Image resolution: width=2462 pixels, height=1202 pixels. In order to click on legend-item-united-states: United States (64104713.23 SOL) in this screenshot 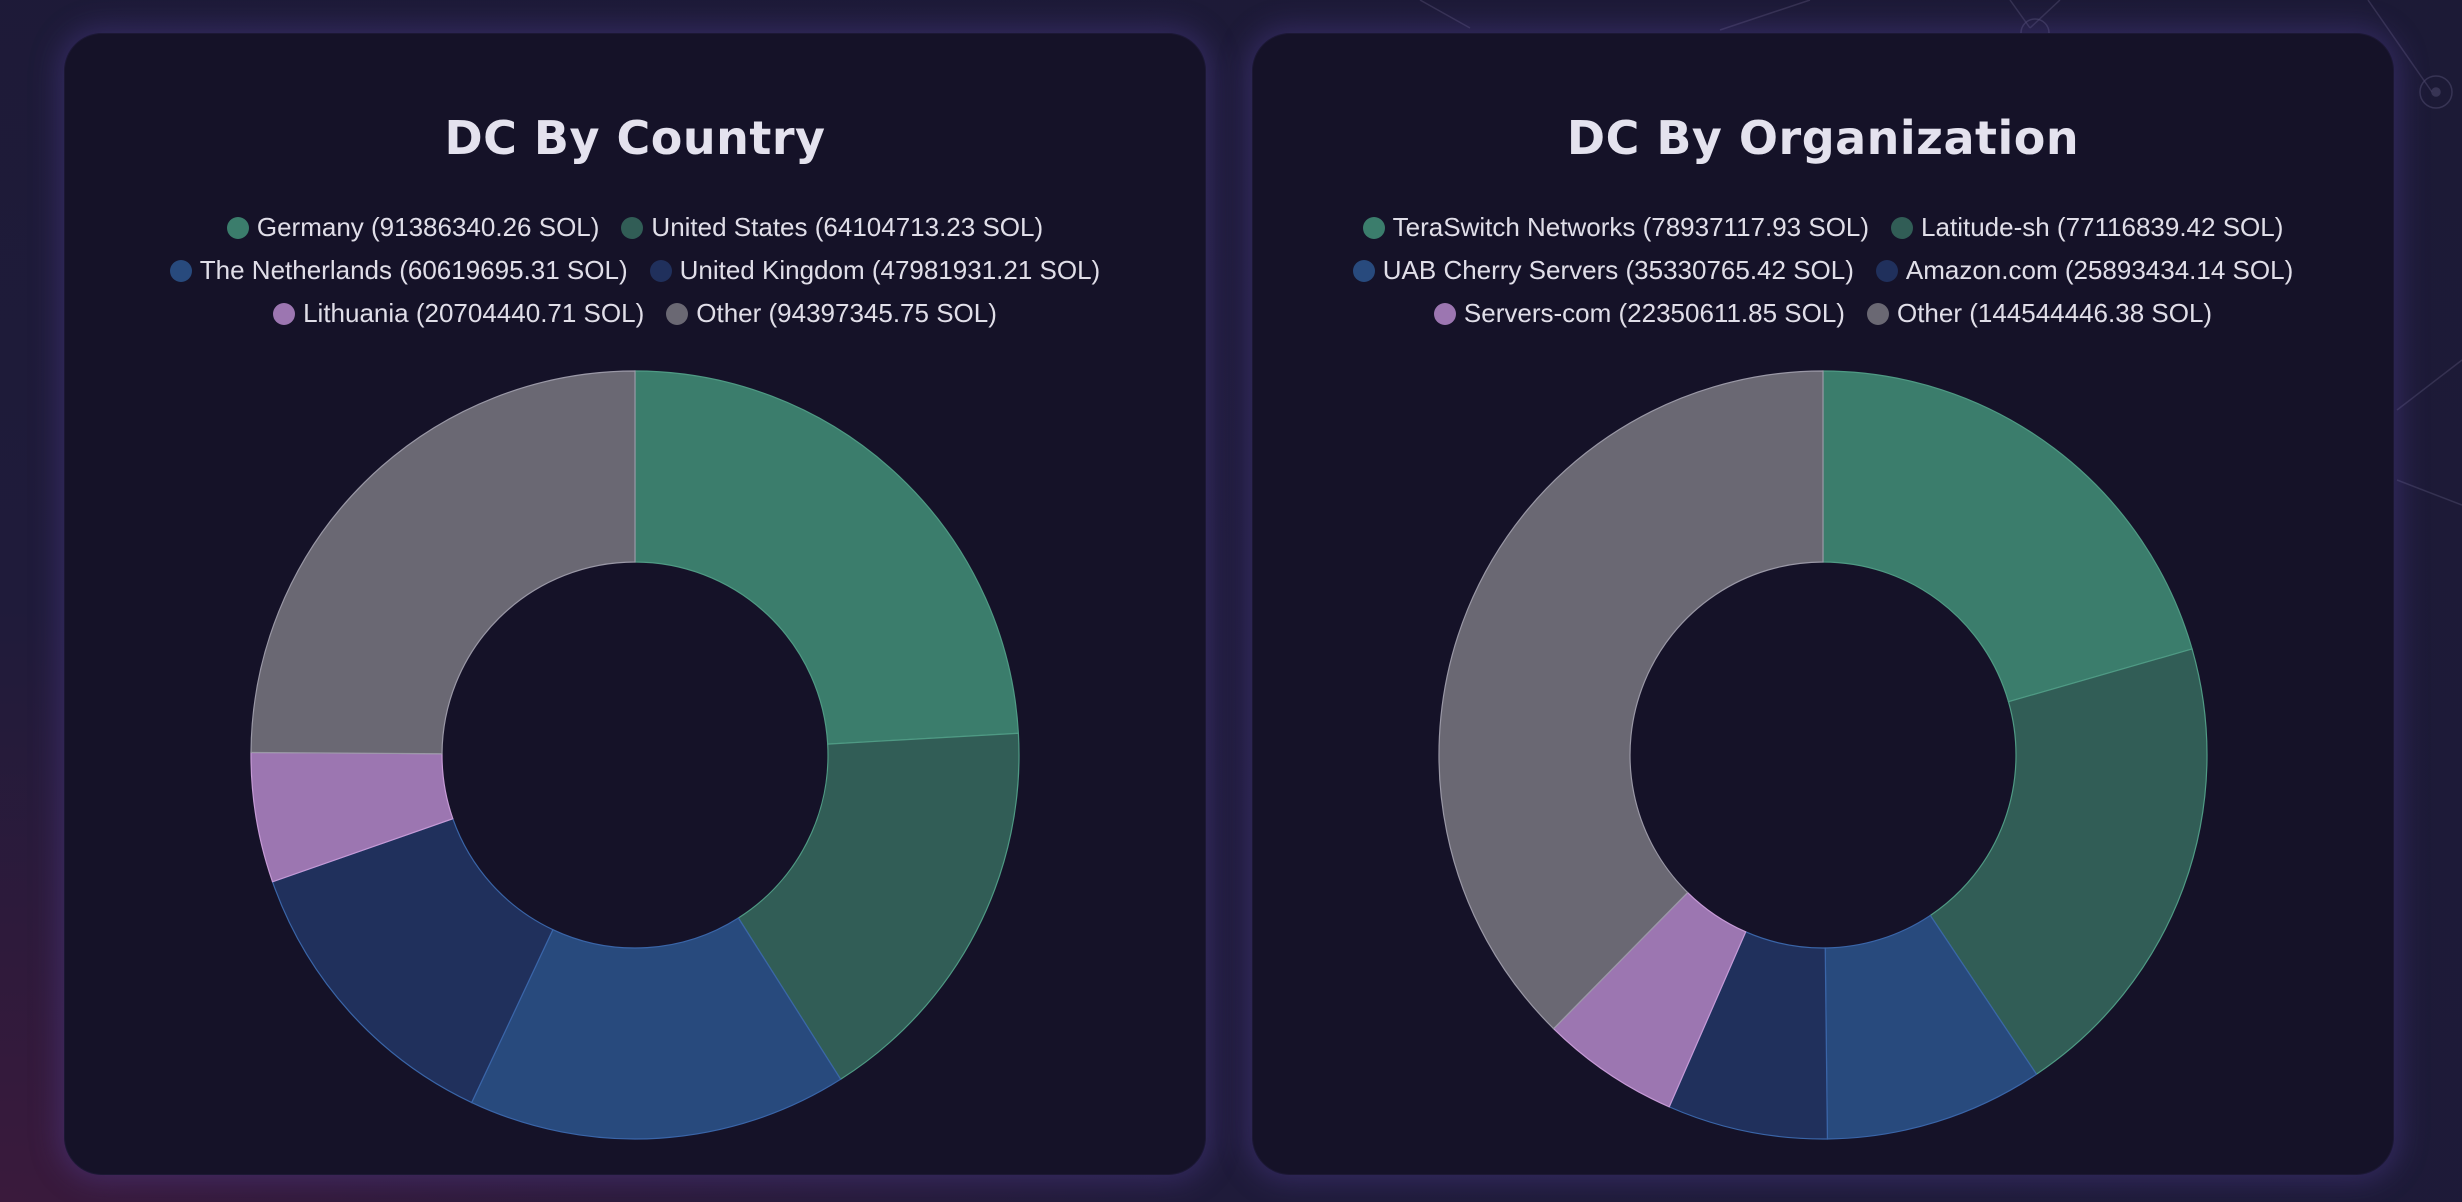, I will do `click(832, 227)`.